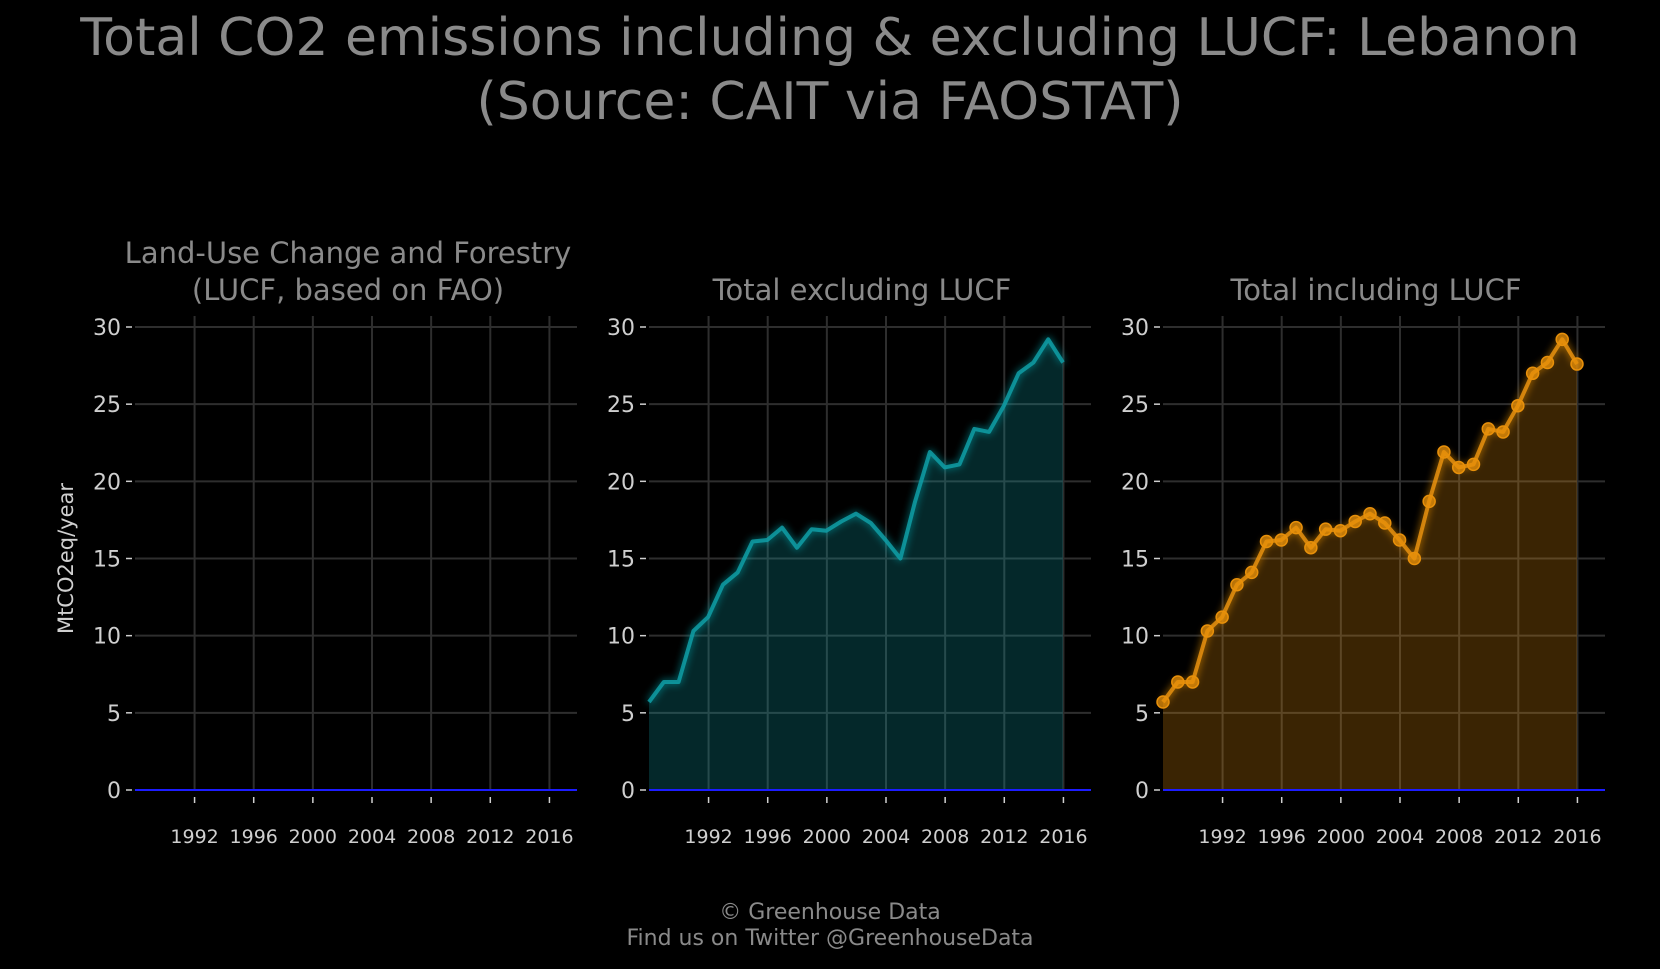 The width and height of the screenshot is (1660, 969). What do you see at coordinates (830, 938) in the screenshot?
I see `credits-line-2: Find us on Twitter @GreenhouseData` at bounding box center [830, 938].